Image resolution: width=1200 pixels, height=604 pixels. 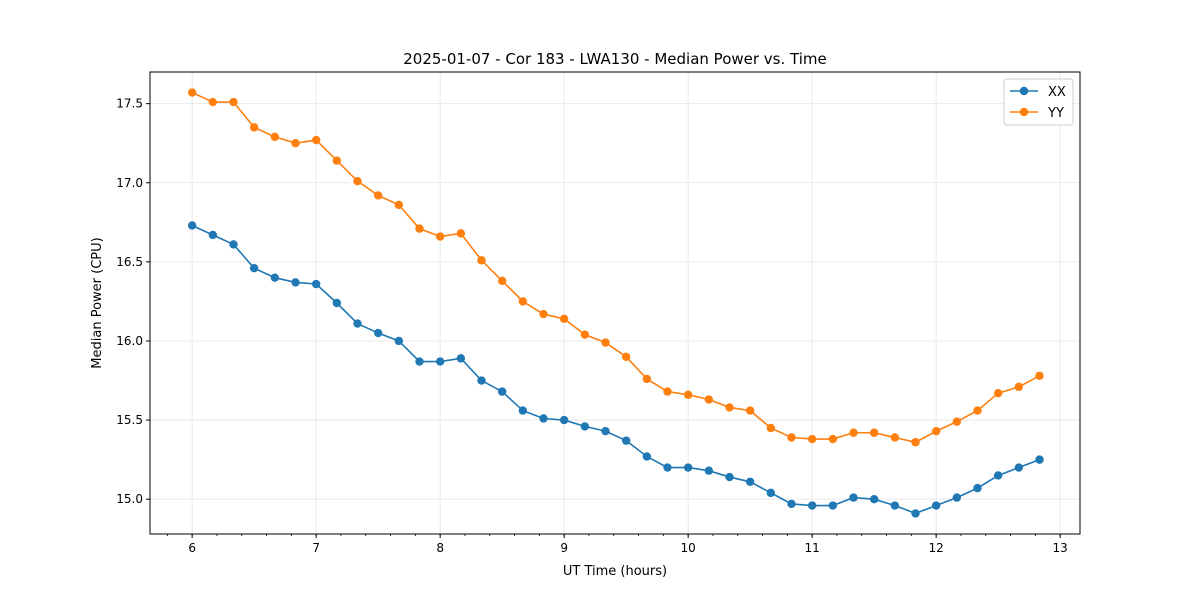 I want to click on legend-item-xx: XX, so click(x=1038, y=92).